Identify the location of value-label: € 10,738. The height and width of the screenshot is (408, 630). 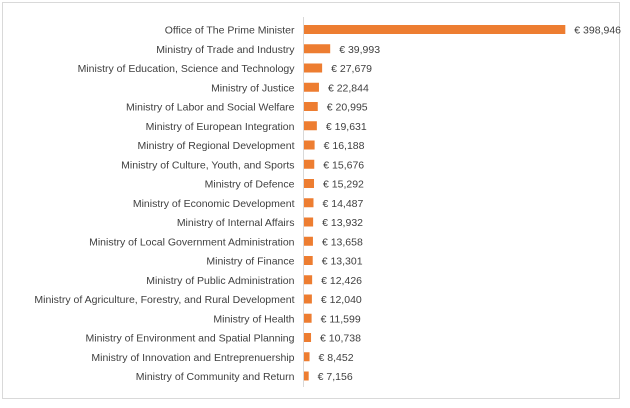
(340, 339).